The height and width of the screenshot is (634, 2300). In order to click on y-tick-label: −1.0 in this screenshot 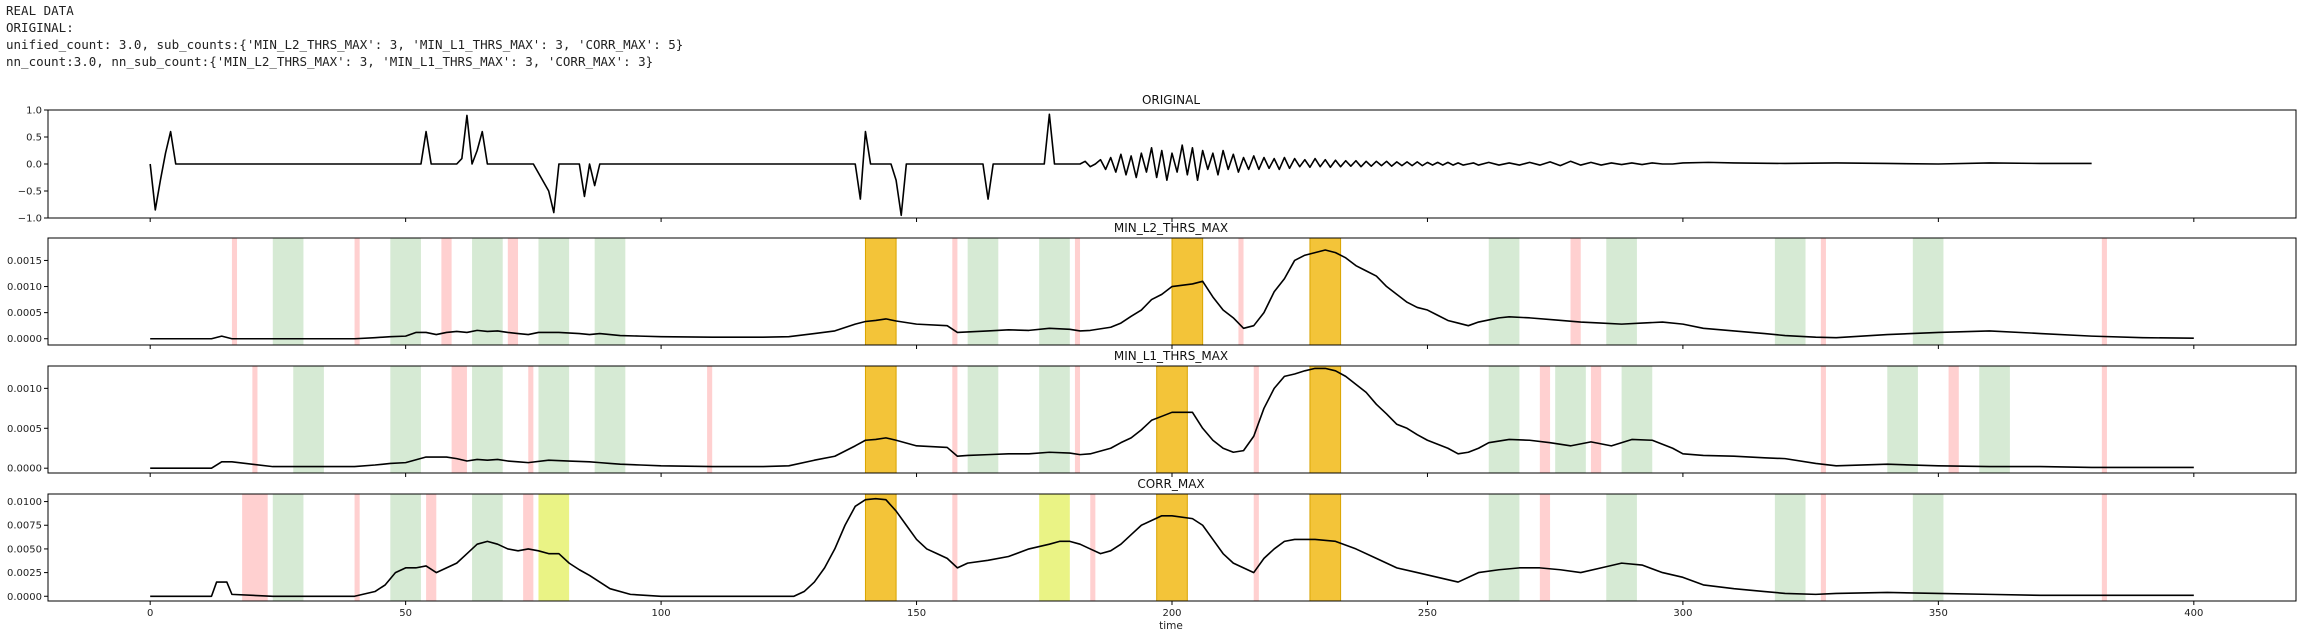, I will do `click(30, 219)`.